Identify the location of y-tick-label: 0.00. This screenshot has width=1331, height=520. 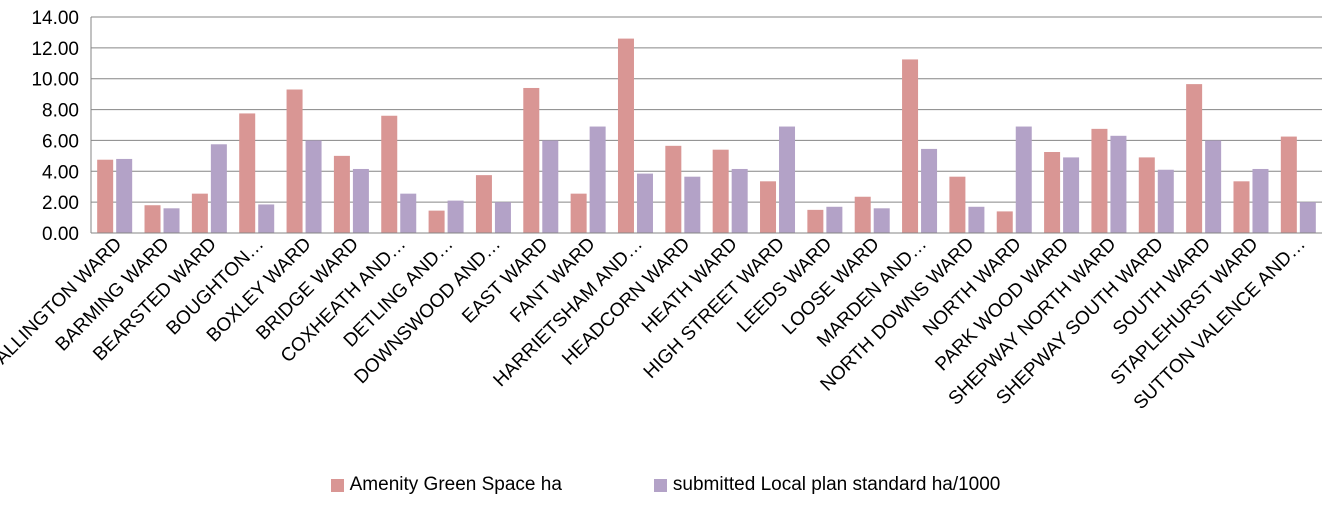
(60, 234).